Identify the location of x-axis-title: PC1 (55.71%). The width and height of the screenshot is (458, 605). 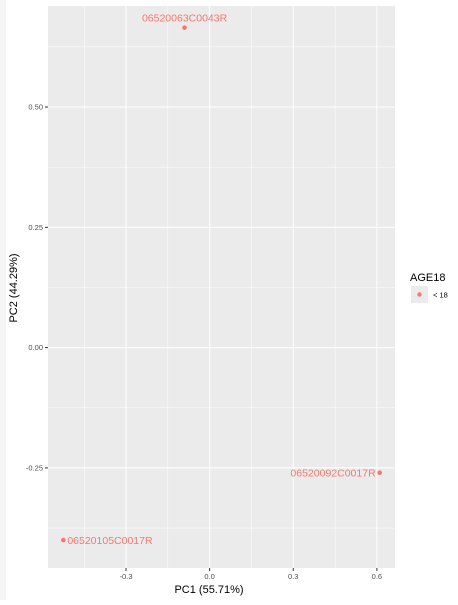
(208, 590).